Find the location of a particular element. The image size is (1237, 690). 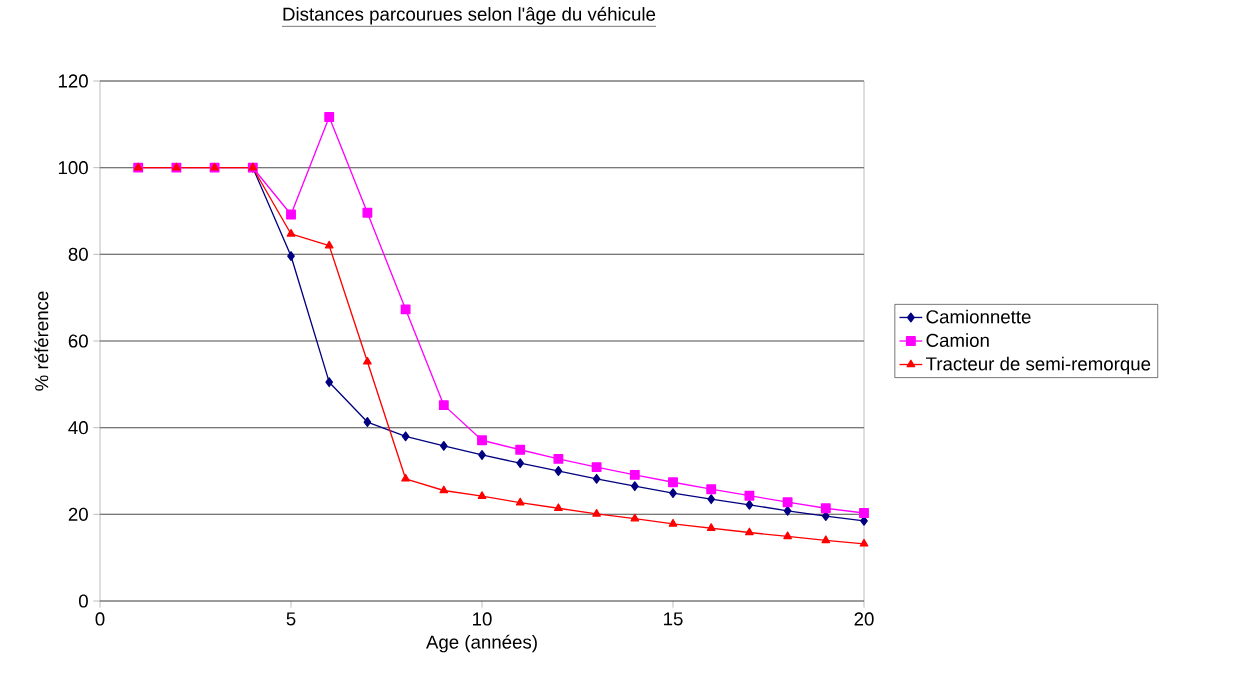

x-tick-label: 0 is located at coordinates (100, 619).